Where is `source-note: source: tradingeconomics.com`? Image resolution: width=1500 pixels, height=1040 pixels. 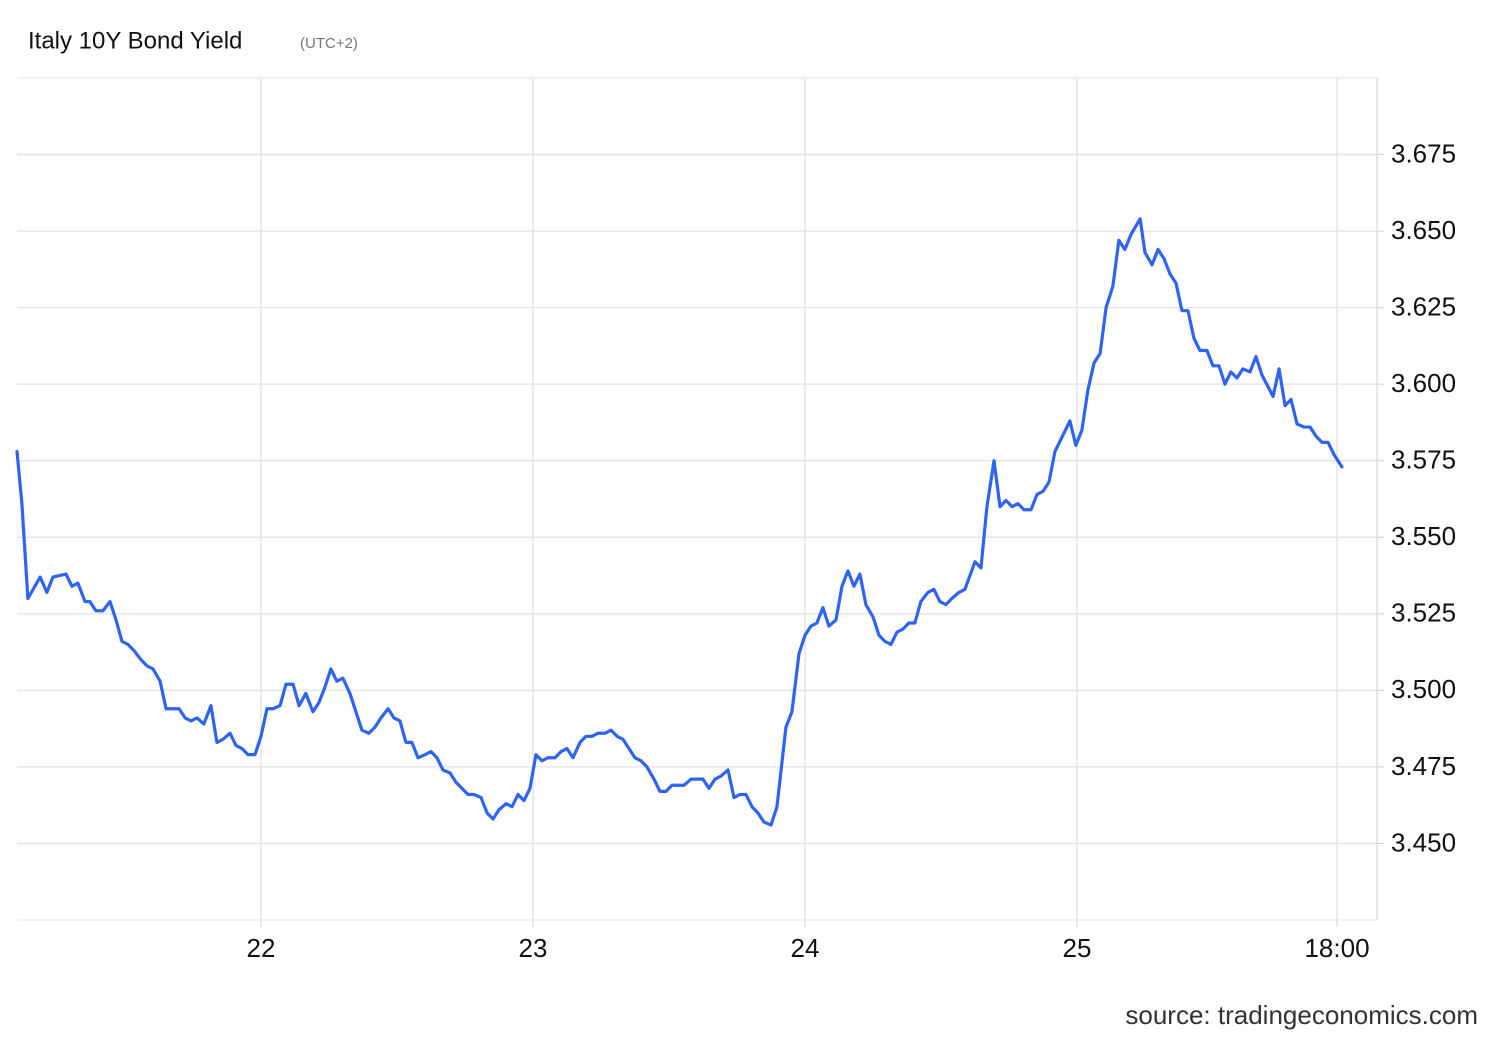 source-note: source: tradingeconomics.com is located at coordinates (1301, 1015).